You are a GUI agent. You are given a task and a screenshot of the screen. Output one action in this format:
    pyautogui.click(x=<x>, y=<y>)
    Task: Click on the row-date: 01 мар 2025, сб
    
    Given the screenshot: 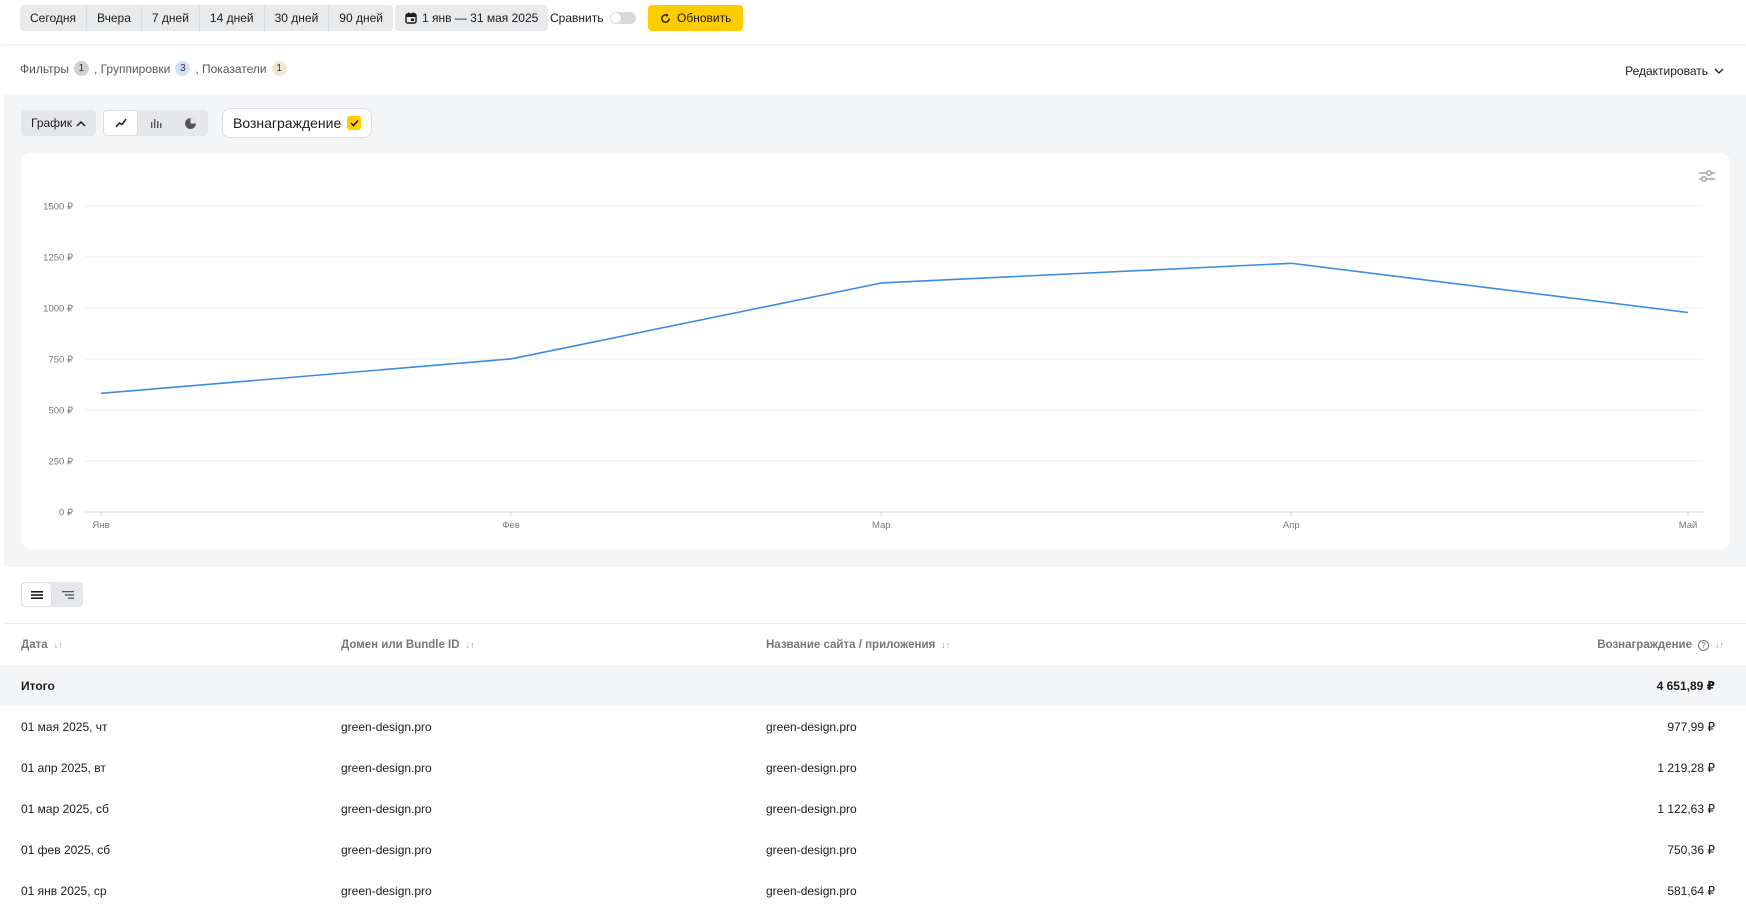 What is the action you would take?
    pyautogui.click(x=65, y=808)
    